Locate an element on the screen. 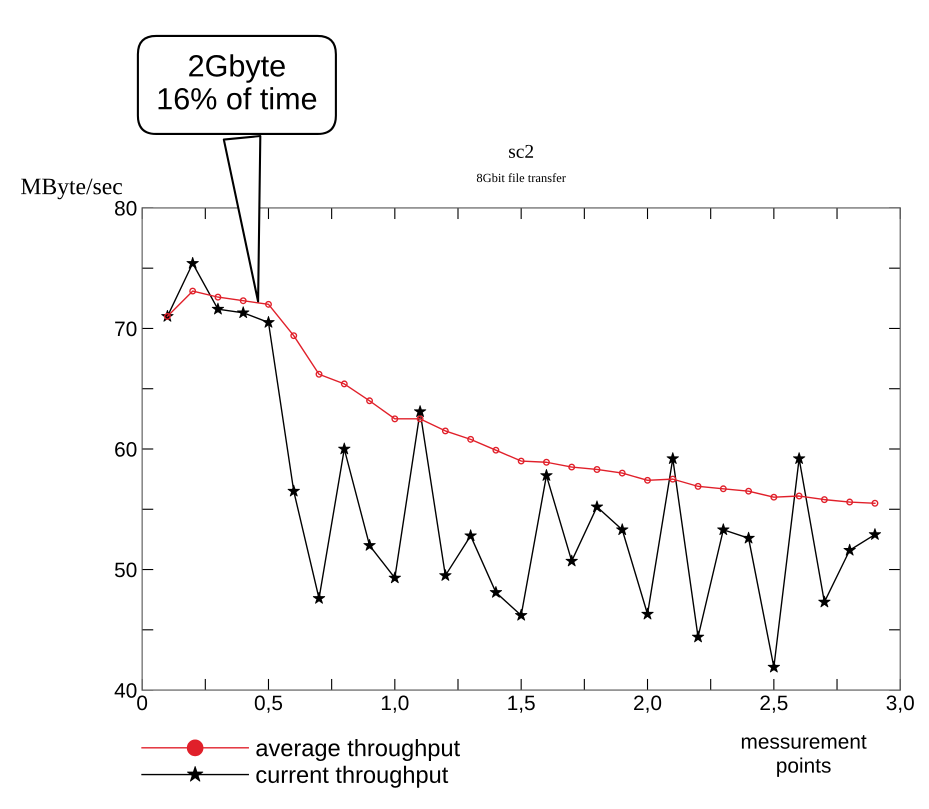  y-tick-label: 50 is located at coordinates (125, 570).